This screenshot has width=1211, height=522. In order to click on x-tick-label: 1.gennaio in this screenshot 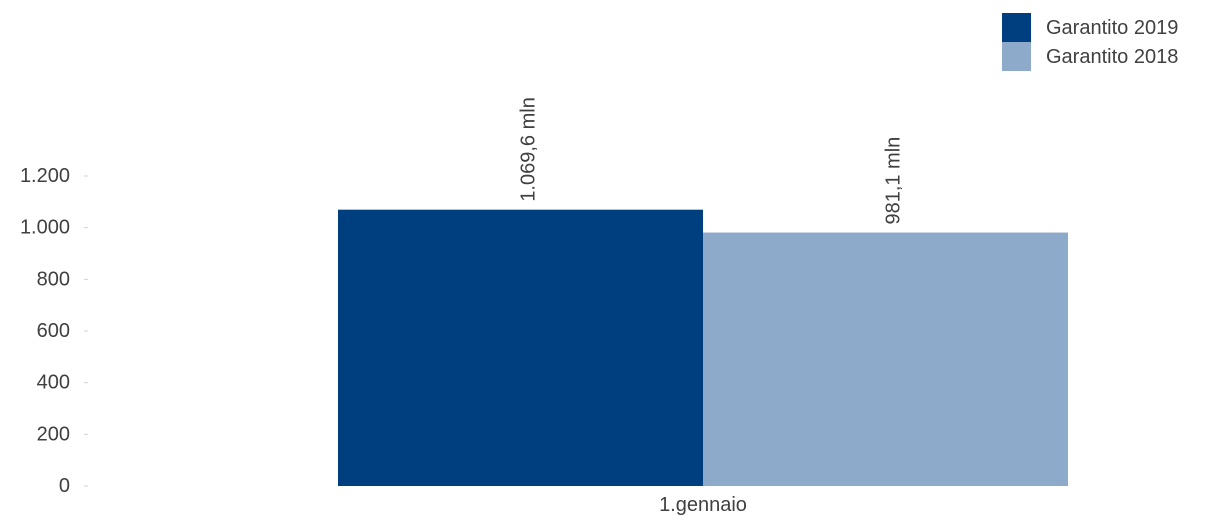, I will do `click(703, 505)`.